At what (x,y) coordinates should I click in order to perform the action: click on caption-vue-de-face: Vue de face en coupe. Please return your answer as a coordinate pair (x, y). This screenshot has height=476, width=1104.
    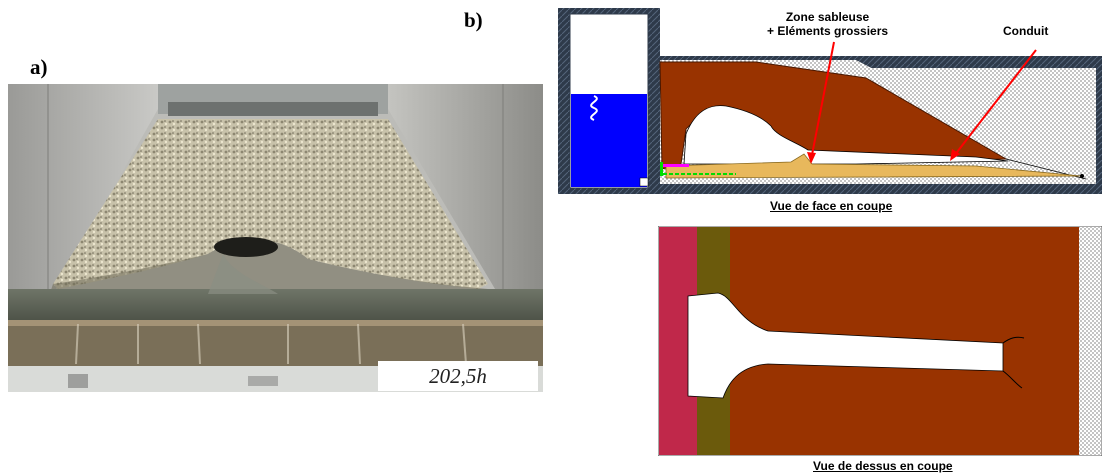
    Looking at the image, I should click on (831, 206).